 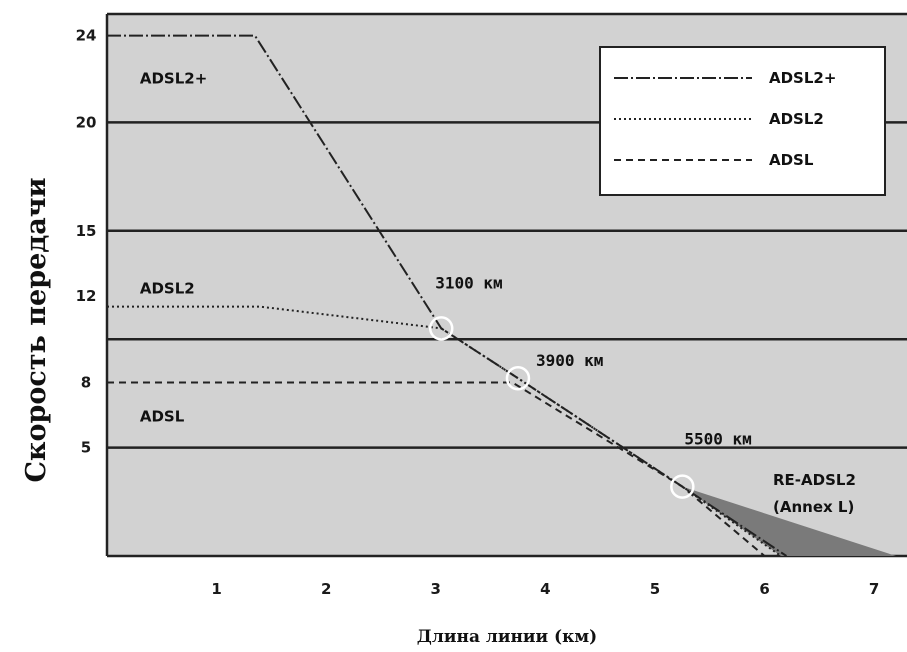 I want to click on annotation-label: 3900 км, so click(x=569, y=360).